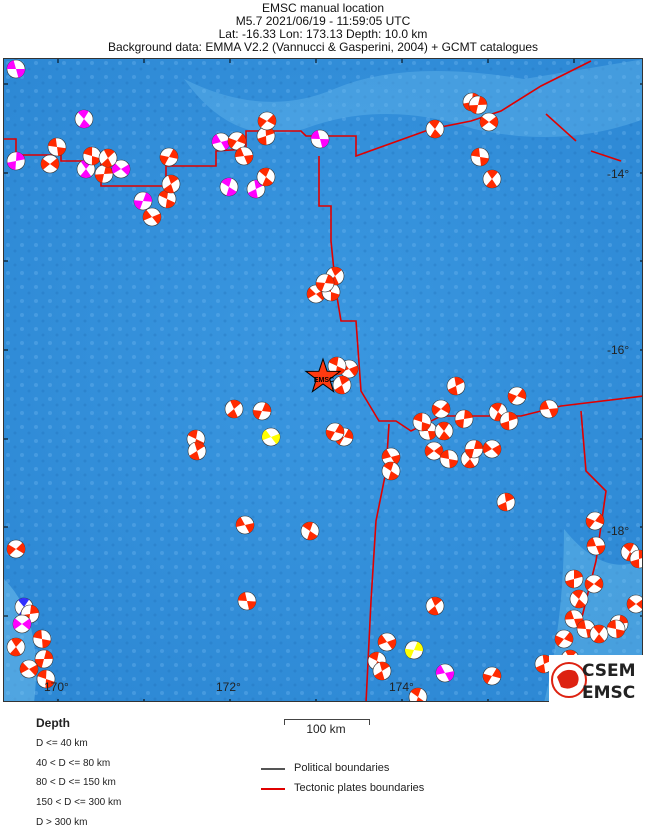  Describe the element at coordinates (609, 671) in the screenshot. I see `logo-csem: CSEM` at that location.